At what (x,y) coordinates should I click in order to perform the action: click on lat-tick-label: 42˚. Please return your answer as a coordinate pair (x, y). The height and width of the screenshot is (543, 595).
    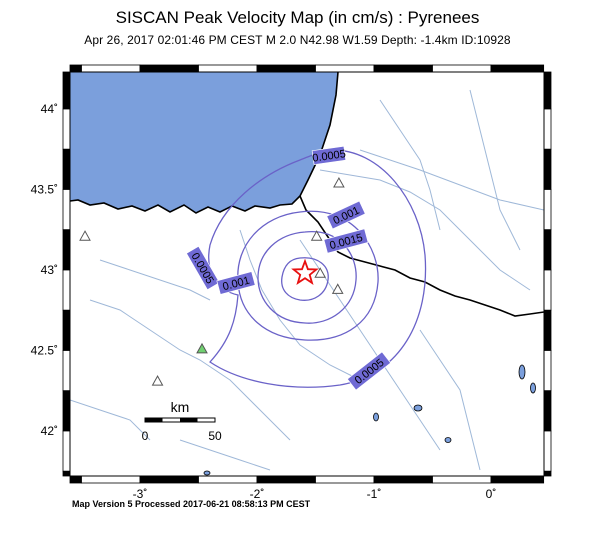
    Looking at the image, I should click on (49, 431).